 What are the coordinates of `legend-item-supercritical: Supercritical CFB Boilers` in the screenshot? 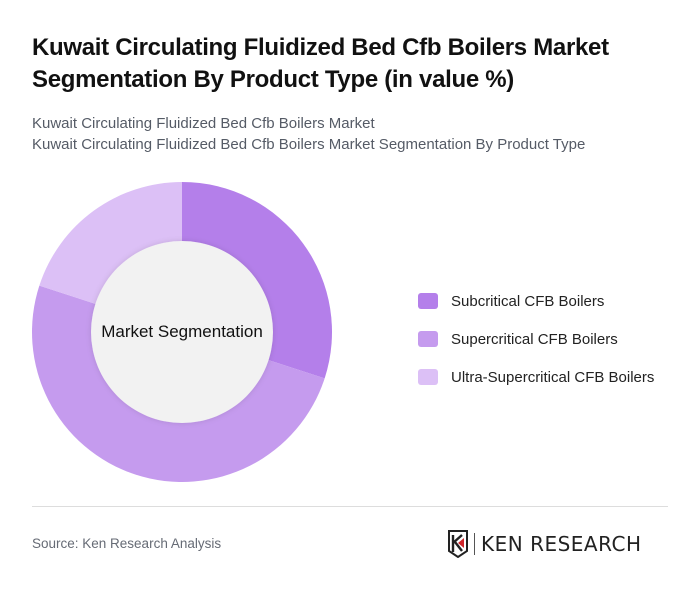 It's located at (536, 339).